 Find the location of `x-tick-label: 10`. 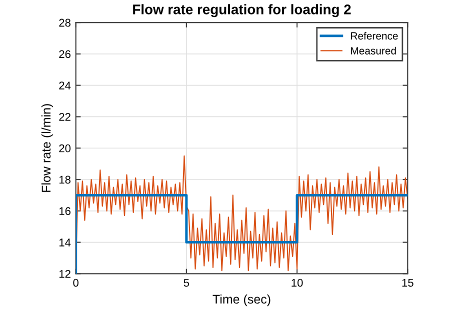

x-tick-label: 10 is located at coordinates (297, 282).